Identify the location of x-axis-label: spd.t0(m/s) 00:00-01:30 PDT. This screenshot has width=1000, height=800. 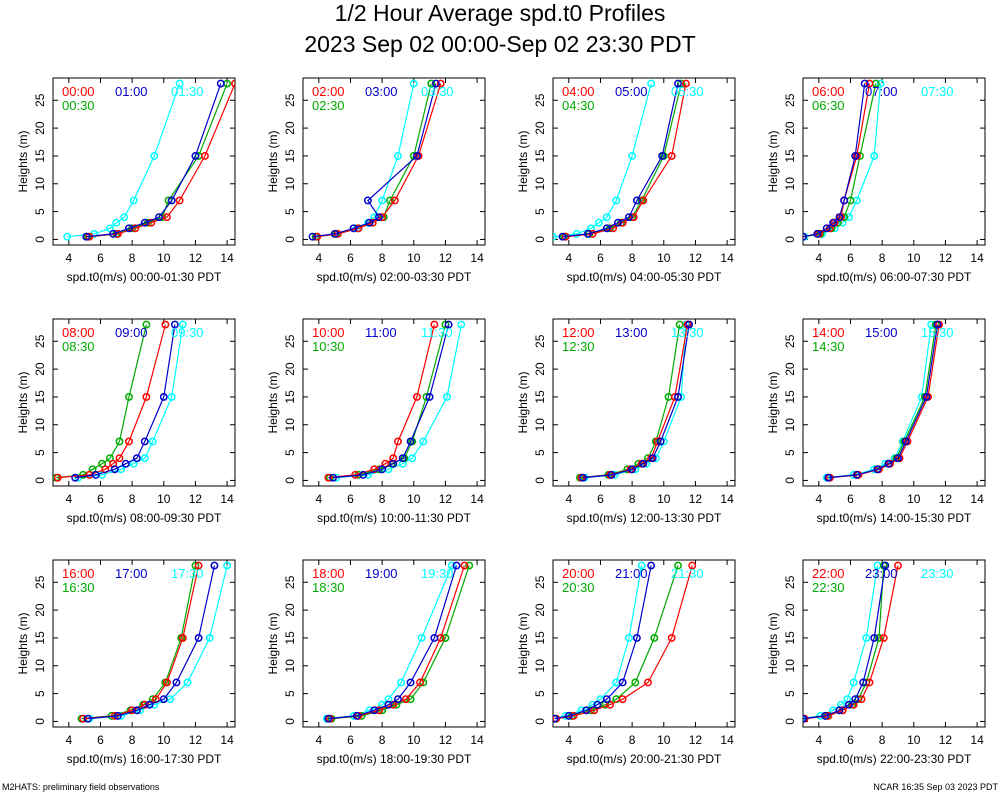
(144, 277).